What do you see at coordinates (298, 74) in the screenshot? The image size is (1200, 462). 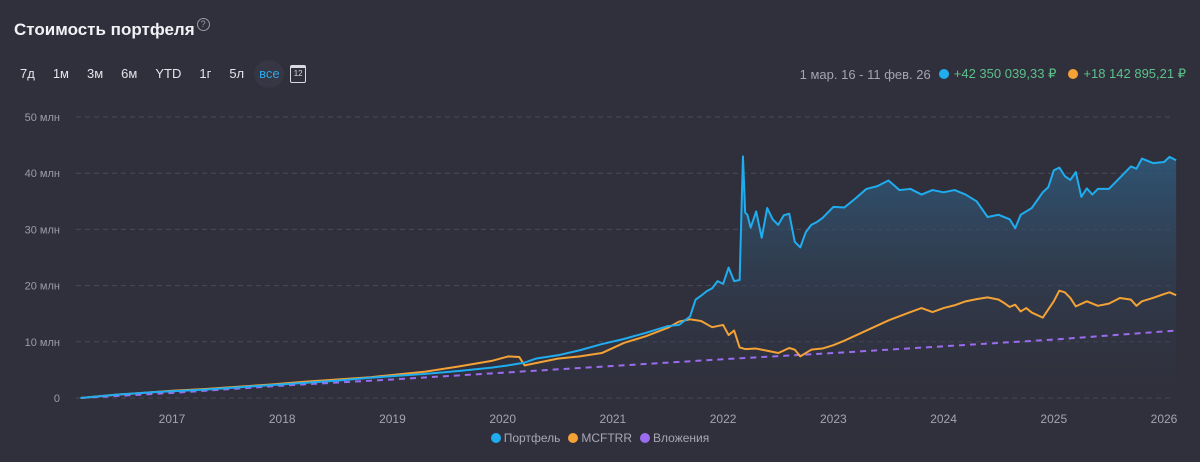 I see `calendar-icon: 12` at bounding box center [298, 74].